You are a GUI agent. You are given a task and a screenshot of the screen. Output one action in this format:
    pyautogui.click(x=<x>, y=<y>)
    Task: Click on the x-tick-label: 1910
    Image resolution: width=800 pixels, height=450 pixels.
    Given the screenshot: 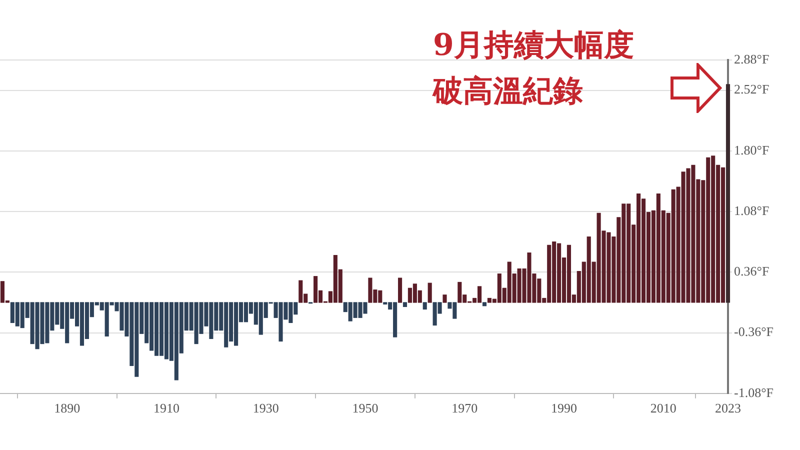 What is the action you would take?
    pyautogui.click(x=166, y=408)
    